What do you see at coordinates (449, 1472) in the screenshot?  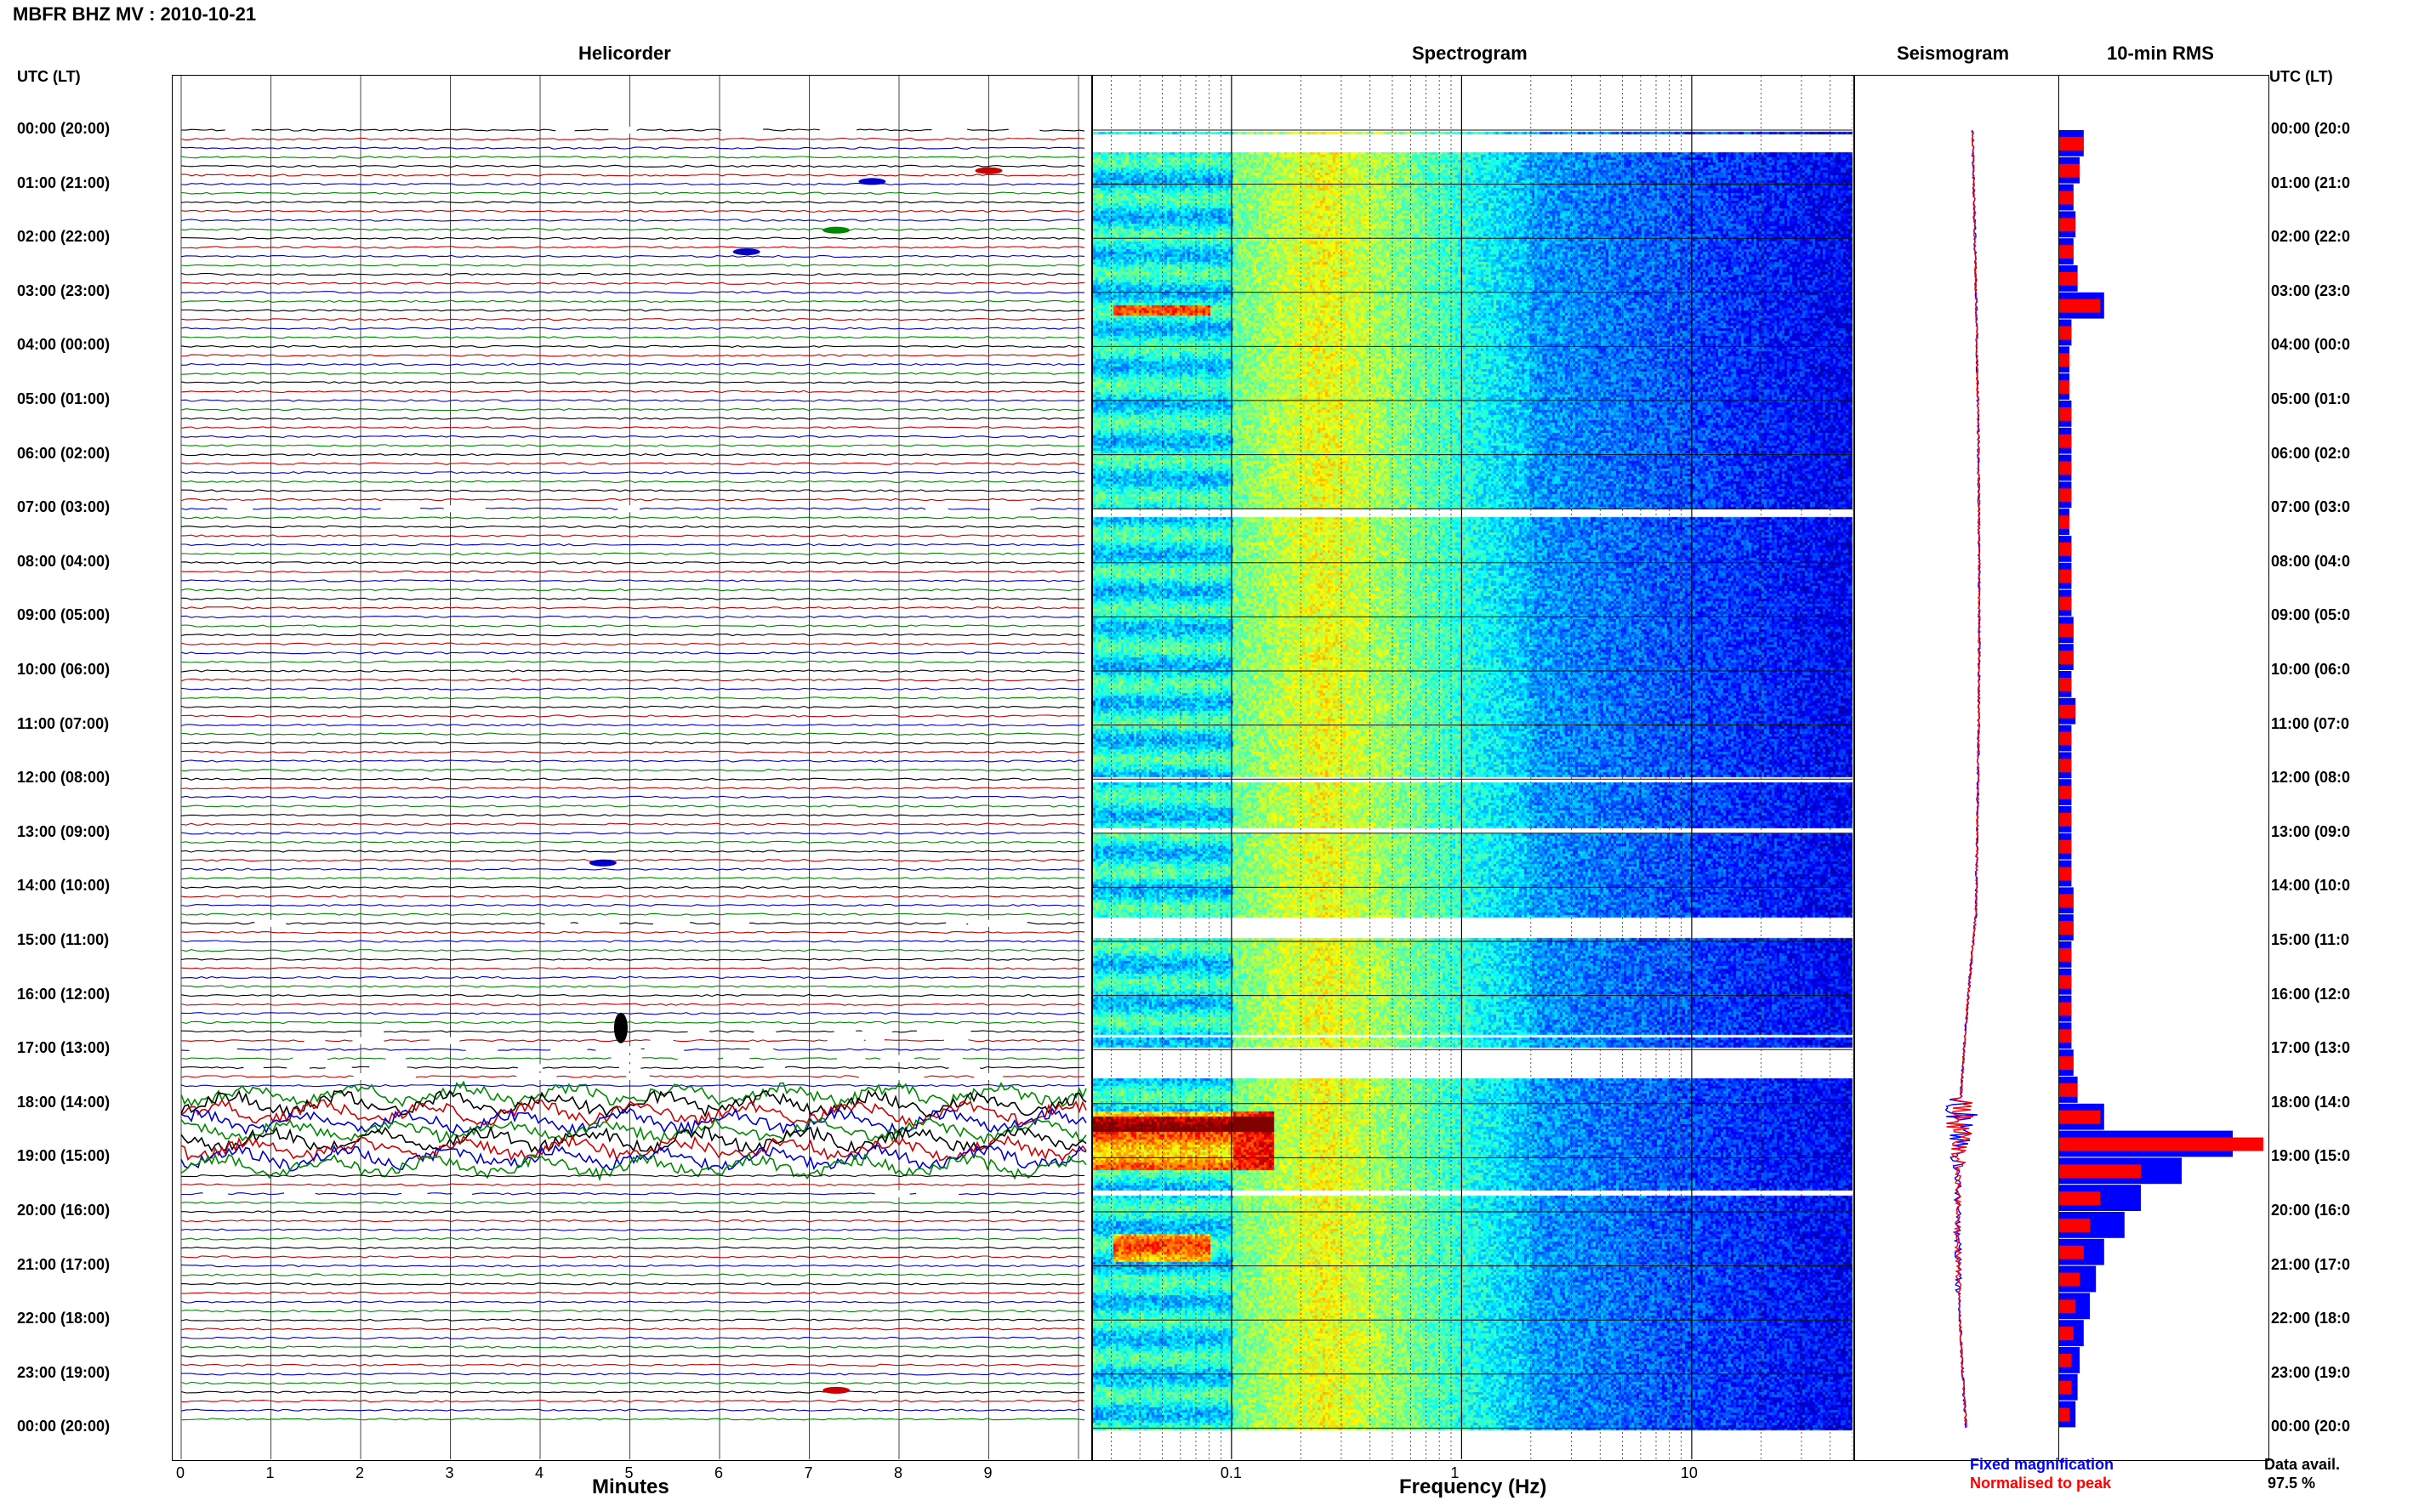 I see `helicorder-tick-label: 3` at bounding box center [449, 1472].